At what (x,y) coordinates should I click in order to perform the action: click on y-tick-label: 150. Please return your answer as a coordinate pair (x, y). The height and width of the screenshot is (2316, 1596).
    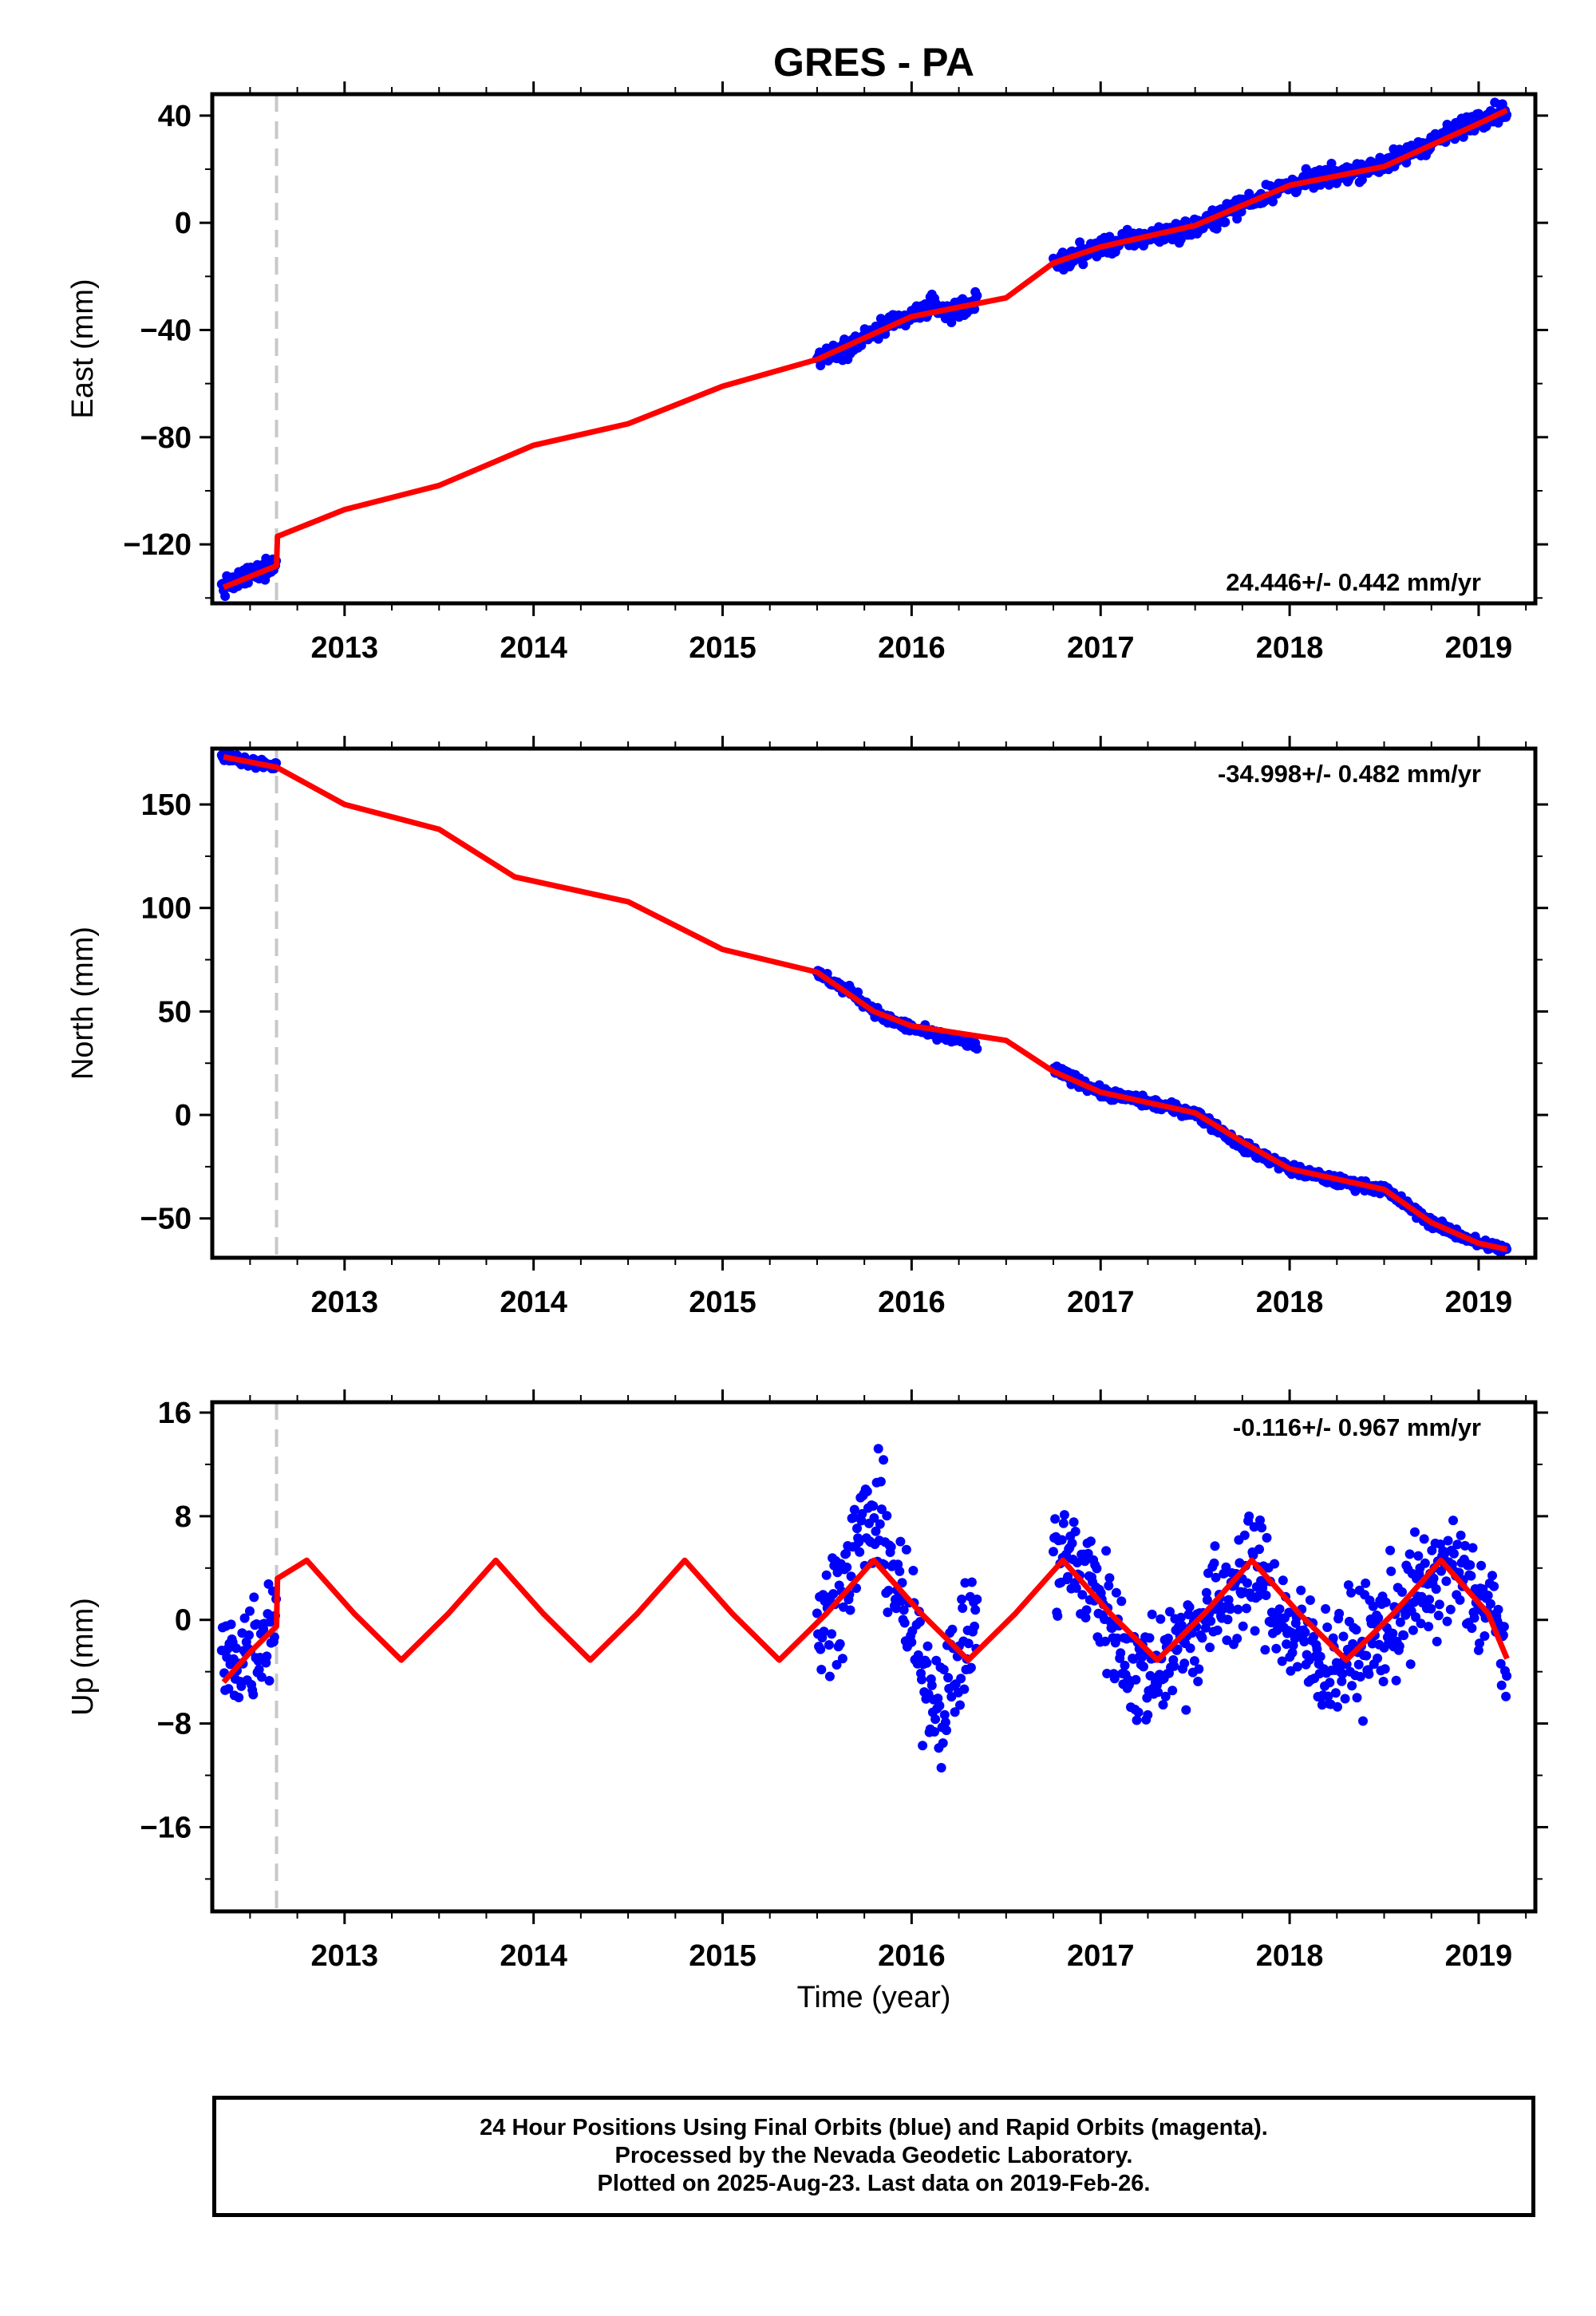
    Looking at the image, I should click on (166, 805).